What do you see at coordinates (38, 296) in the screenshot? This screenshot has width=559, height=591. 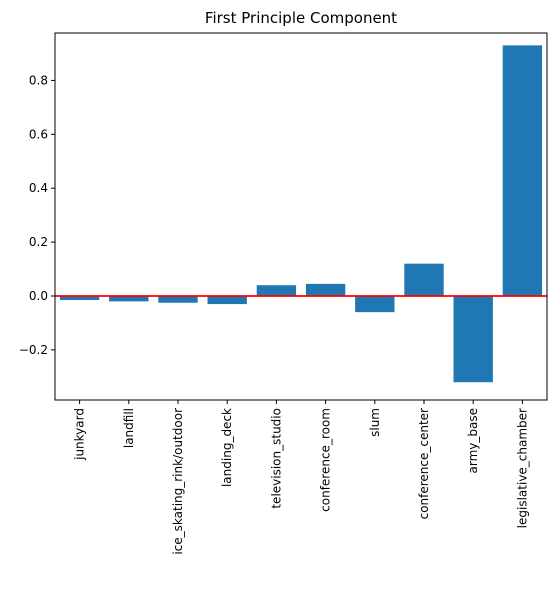 I see `y-tick-label: 0.0` at bounding box center [38, 296].